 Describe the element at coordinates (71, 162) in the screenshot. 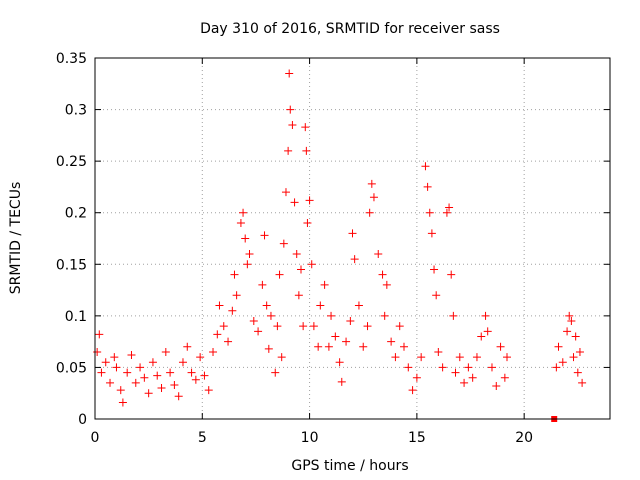

I see `y-tick-label: 0.25` at that location.